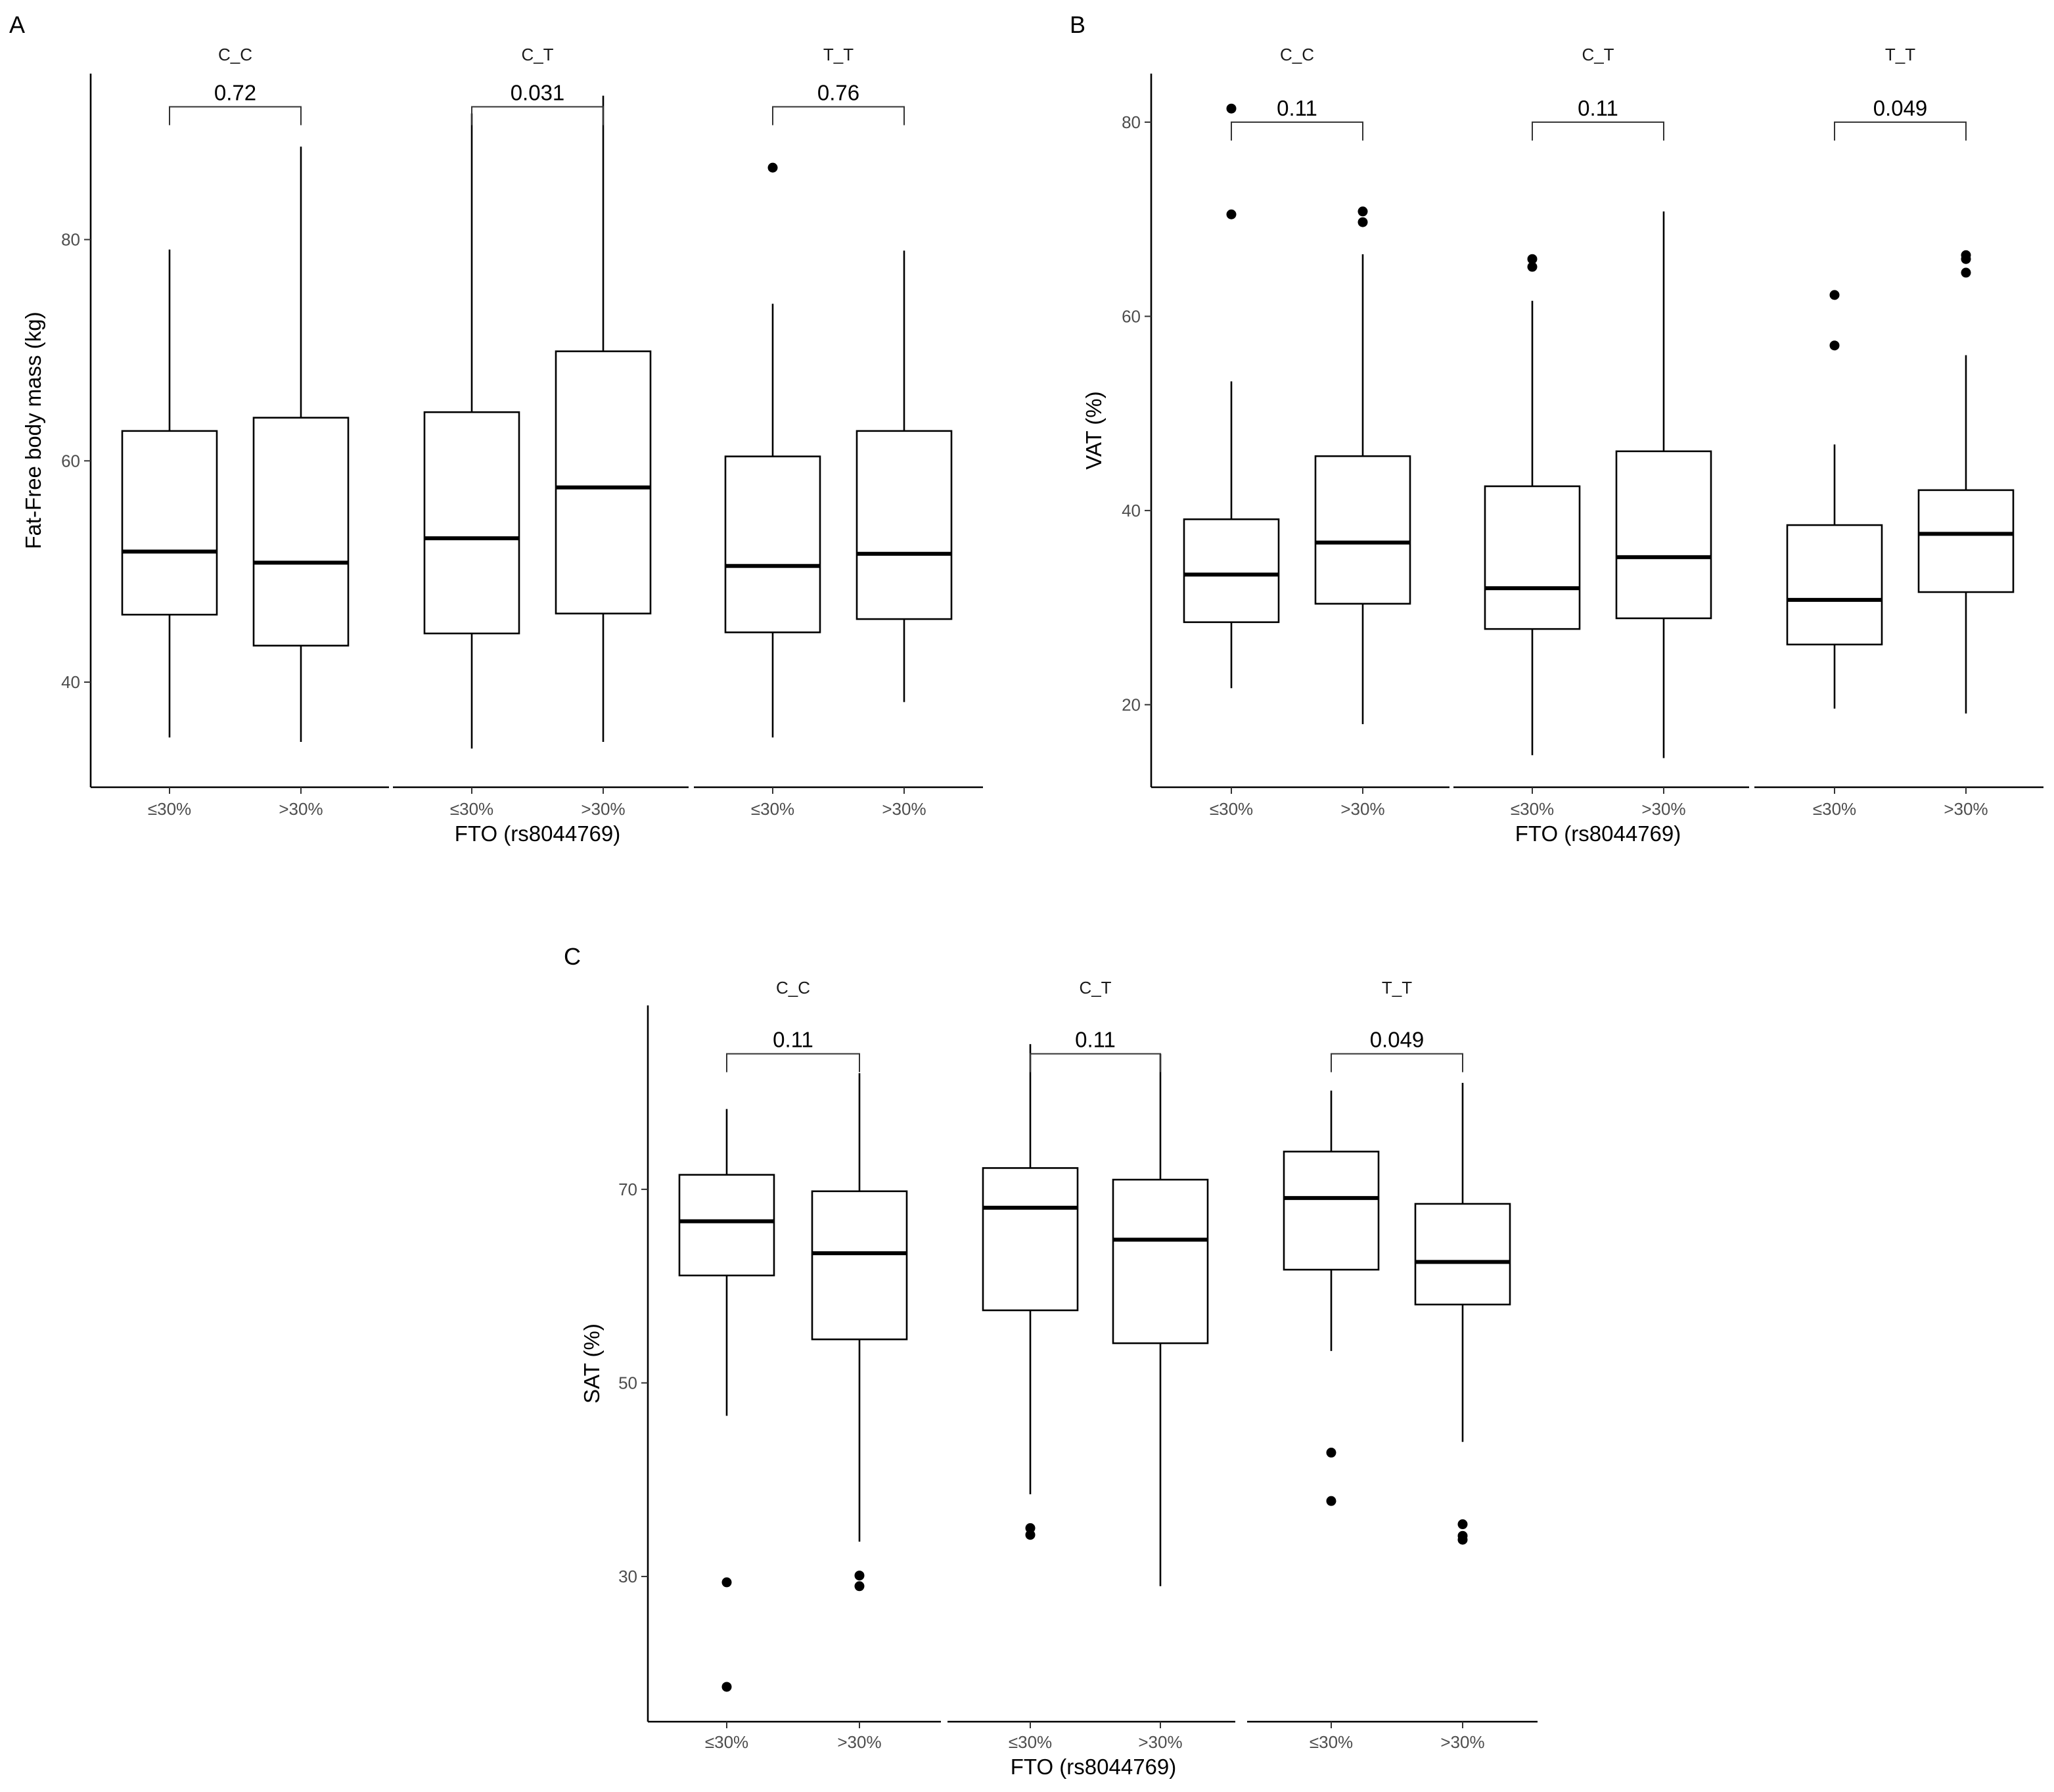 The height and width of the screenshot is (1792, 2054). What do you see at coordinates (17, 24) in the screenshot?
I see `panel-letter: A` at bounding box center [17, 24].